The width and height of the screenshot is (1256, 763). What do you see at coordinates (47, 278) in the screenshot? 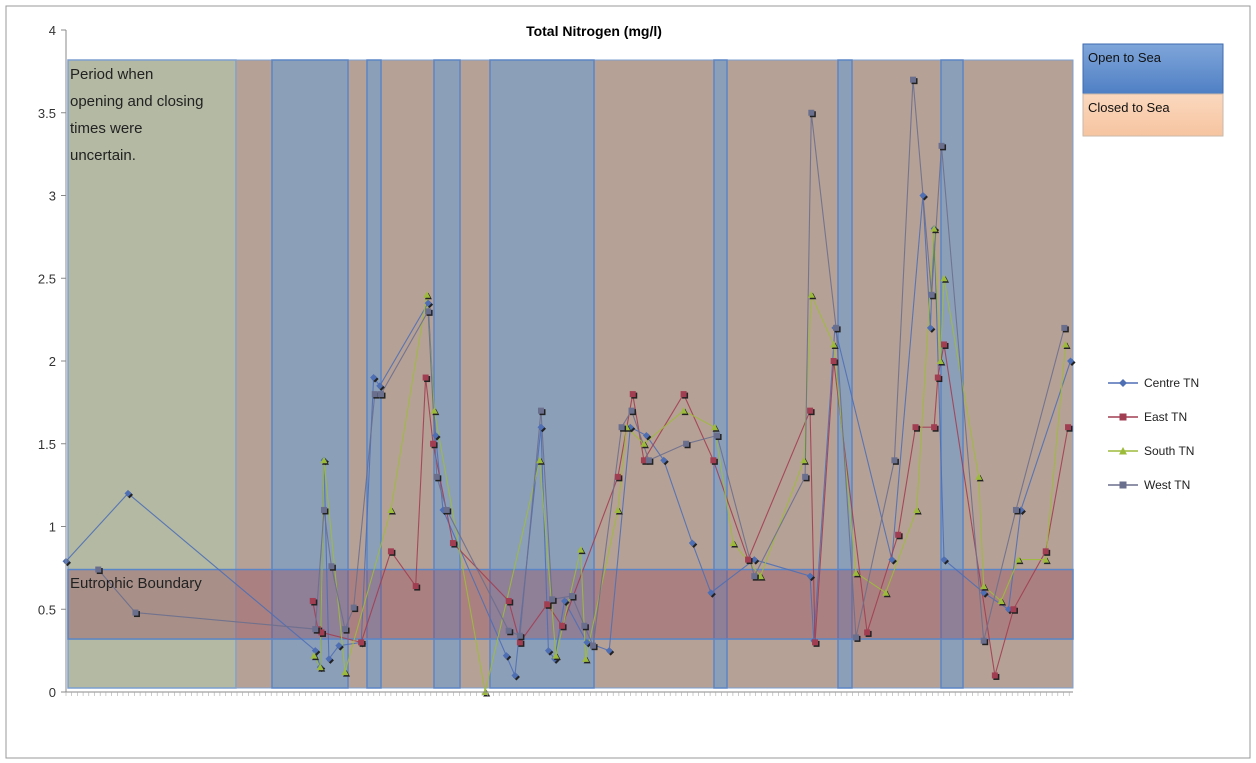
I see `y-tick-label: 2.5` at bounding box center [47, 278].